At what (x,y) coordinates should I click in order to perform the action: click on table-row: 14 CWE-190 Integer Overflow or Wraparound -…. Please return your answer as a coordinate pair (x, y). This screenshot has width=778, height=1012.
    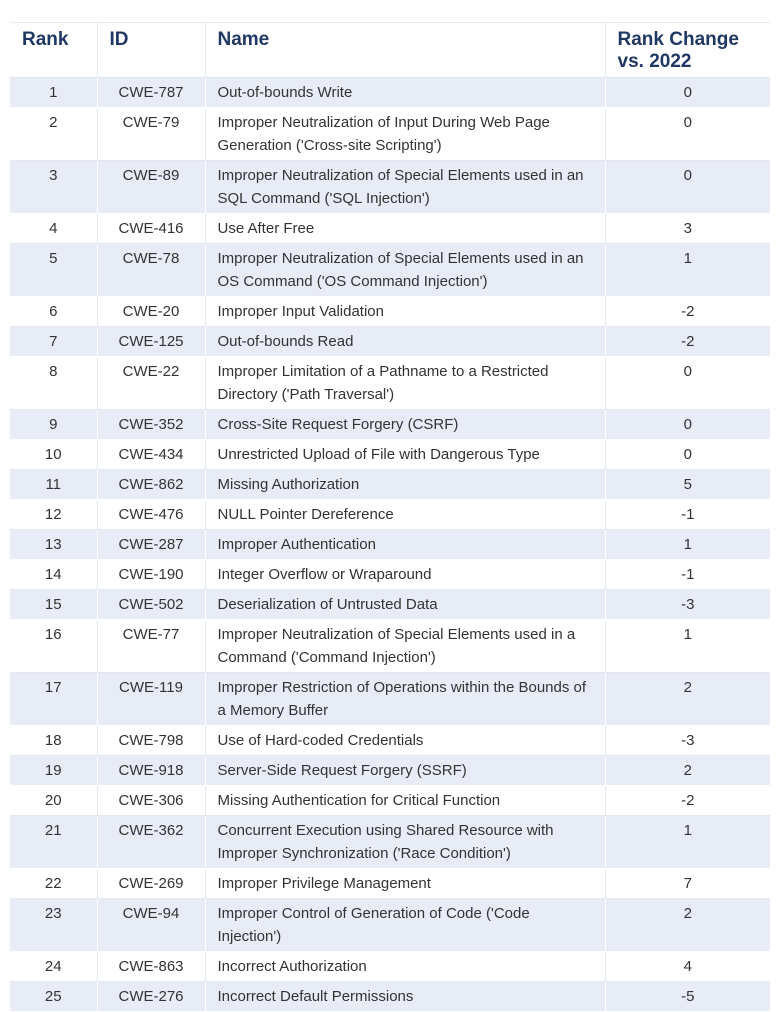
    Looking at the image, I should click on (390, 574).